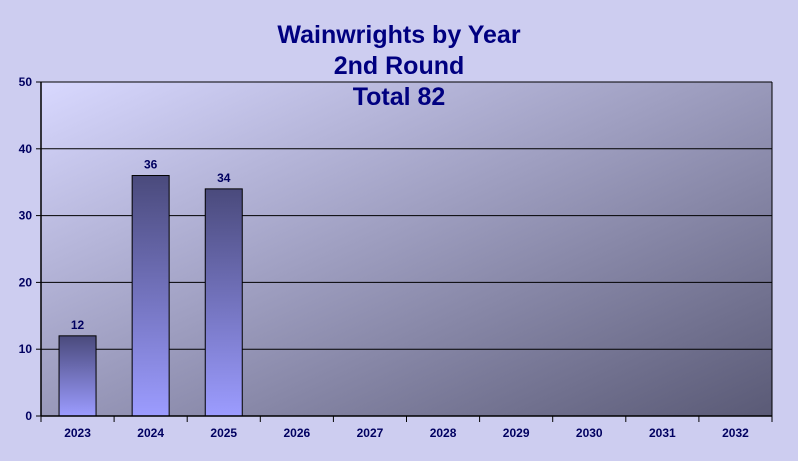 This screenshot has width=798, height=461. I want to click on y-tick-label: 50, so click(26, 82).